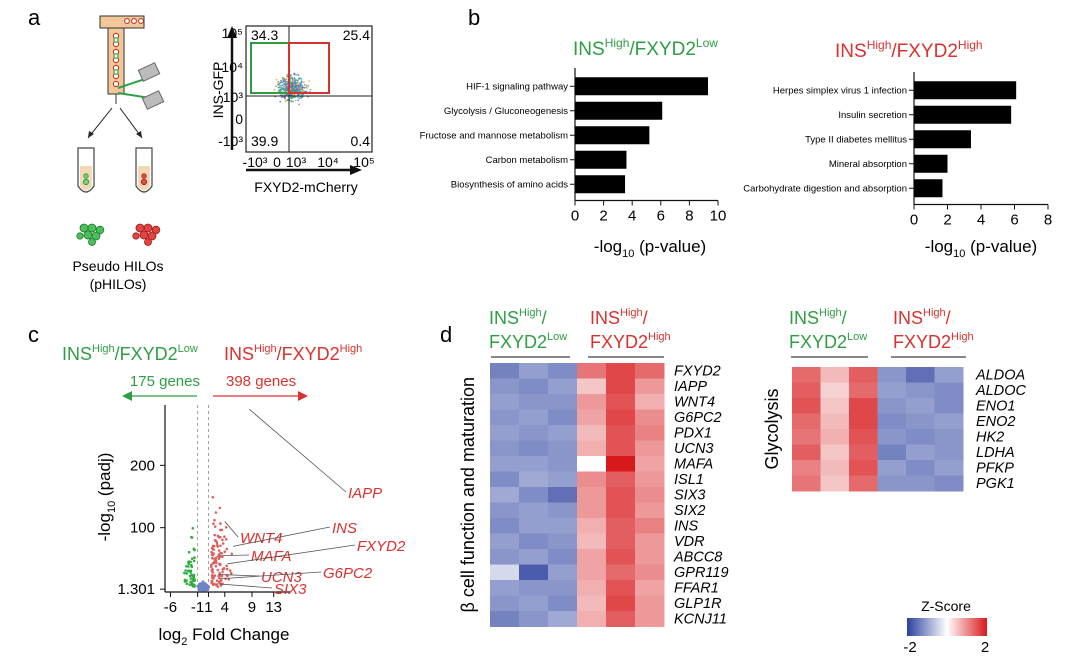  What do you see at coordinates (981, 248) in the screenshot?
I see `panel-b-right-xlabel: -log10 (p-value)` at bounding box center [981, 248].